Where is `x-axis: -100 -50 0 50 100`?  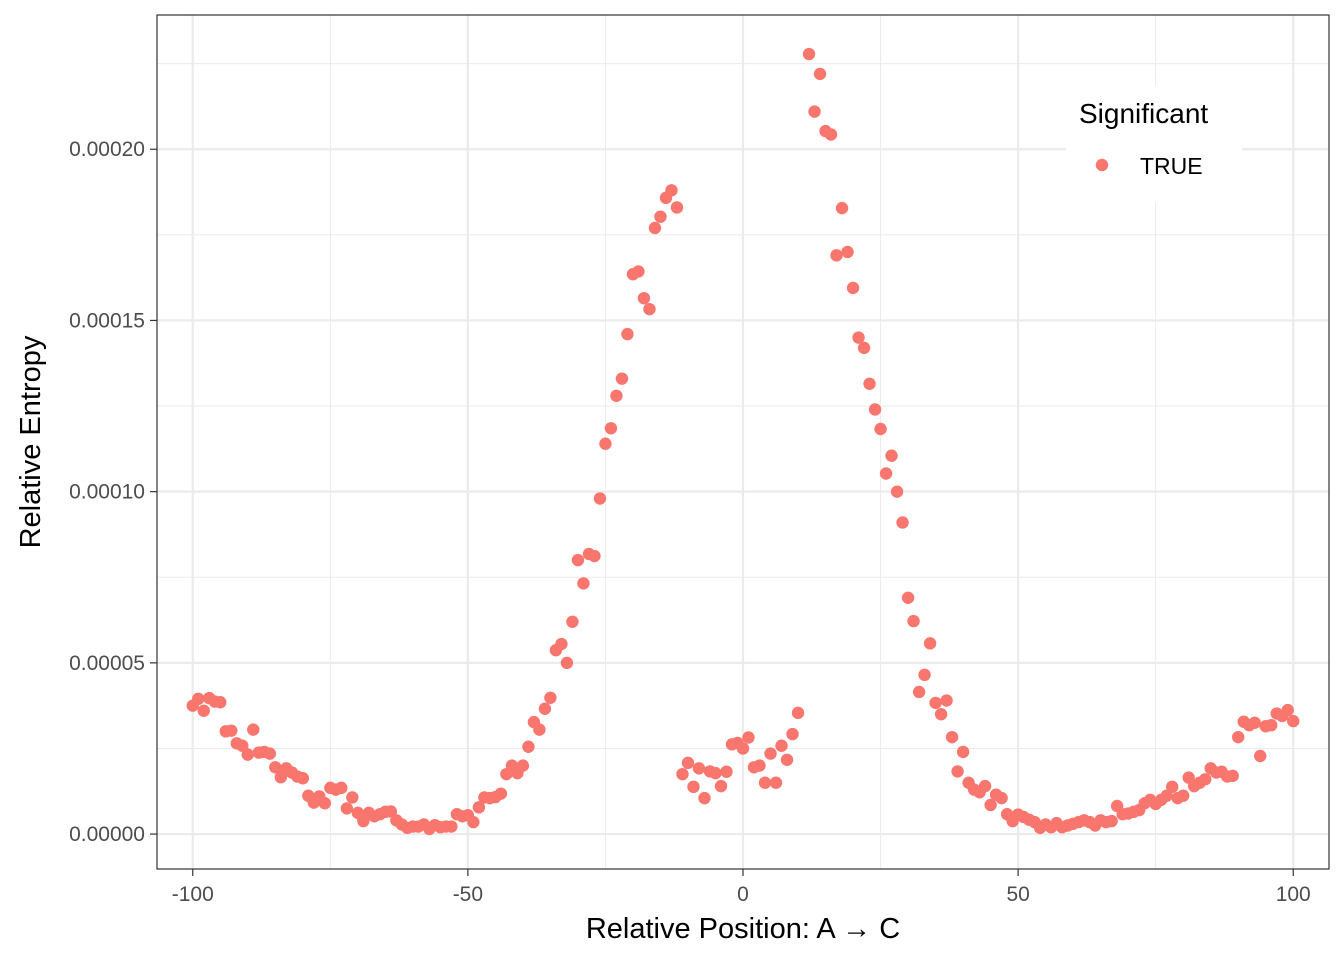
x-axis: -100 -50 0 50 100 is located at coordinates (741, 887).